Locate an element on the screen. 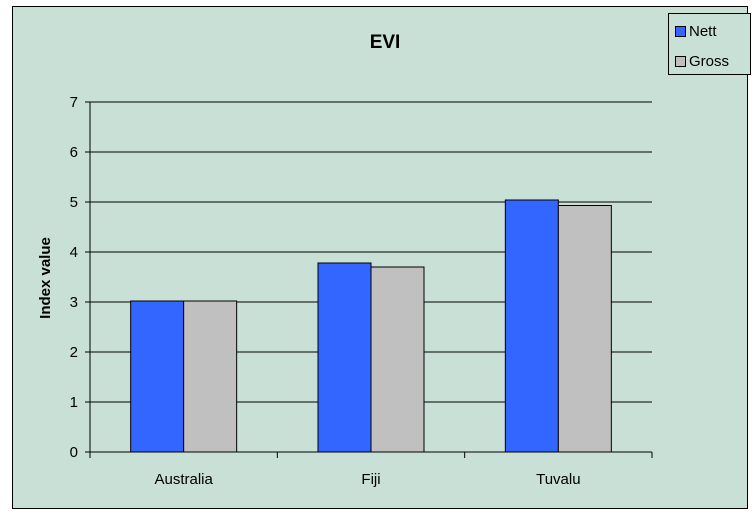 Image resolution: width=753 pixels, height=514 pixels. x-tick-label: Australia is located at coordinates (183, 479).